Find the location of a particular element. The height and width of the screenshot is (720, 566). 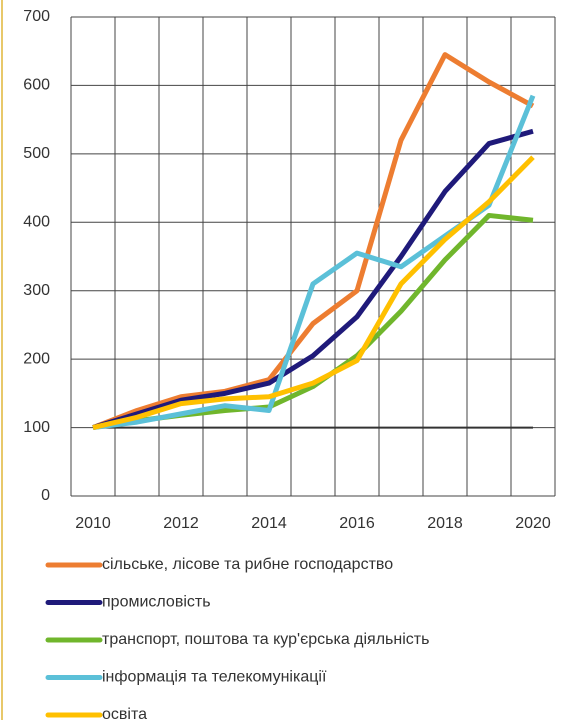

y-tick-label: 600 is located at coordinates (36, 85).